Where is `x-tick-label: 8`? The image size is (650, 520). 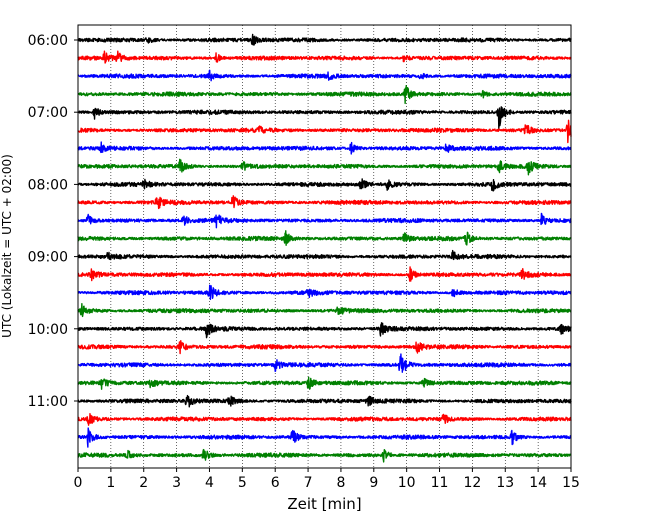
x-tick-label: 8 is located at coordinates (340, 483).